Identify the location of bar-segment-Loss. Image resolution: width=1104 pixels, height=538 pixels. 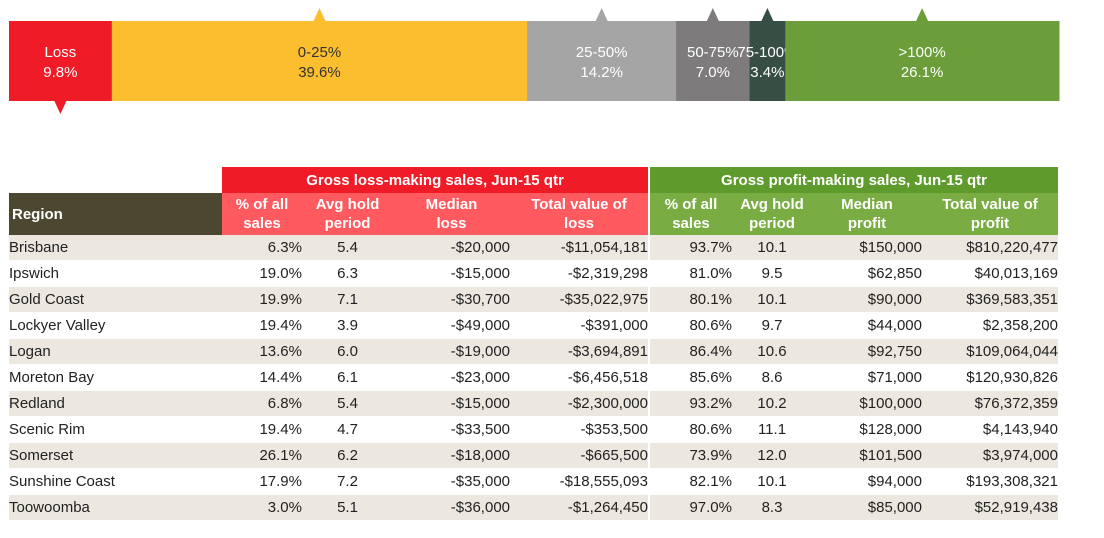
(61, 61).